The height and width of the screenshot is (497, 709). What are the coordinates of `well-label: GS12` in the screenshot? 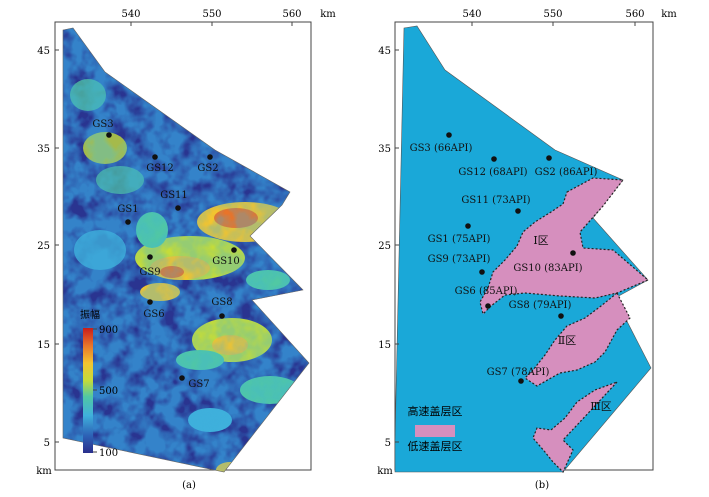 It's located at (160, 168).